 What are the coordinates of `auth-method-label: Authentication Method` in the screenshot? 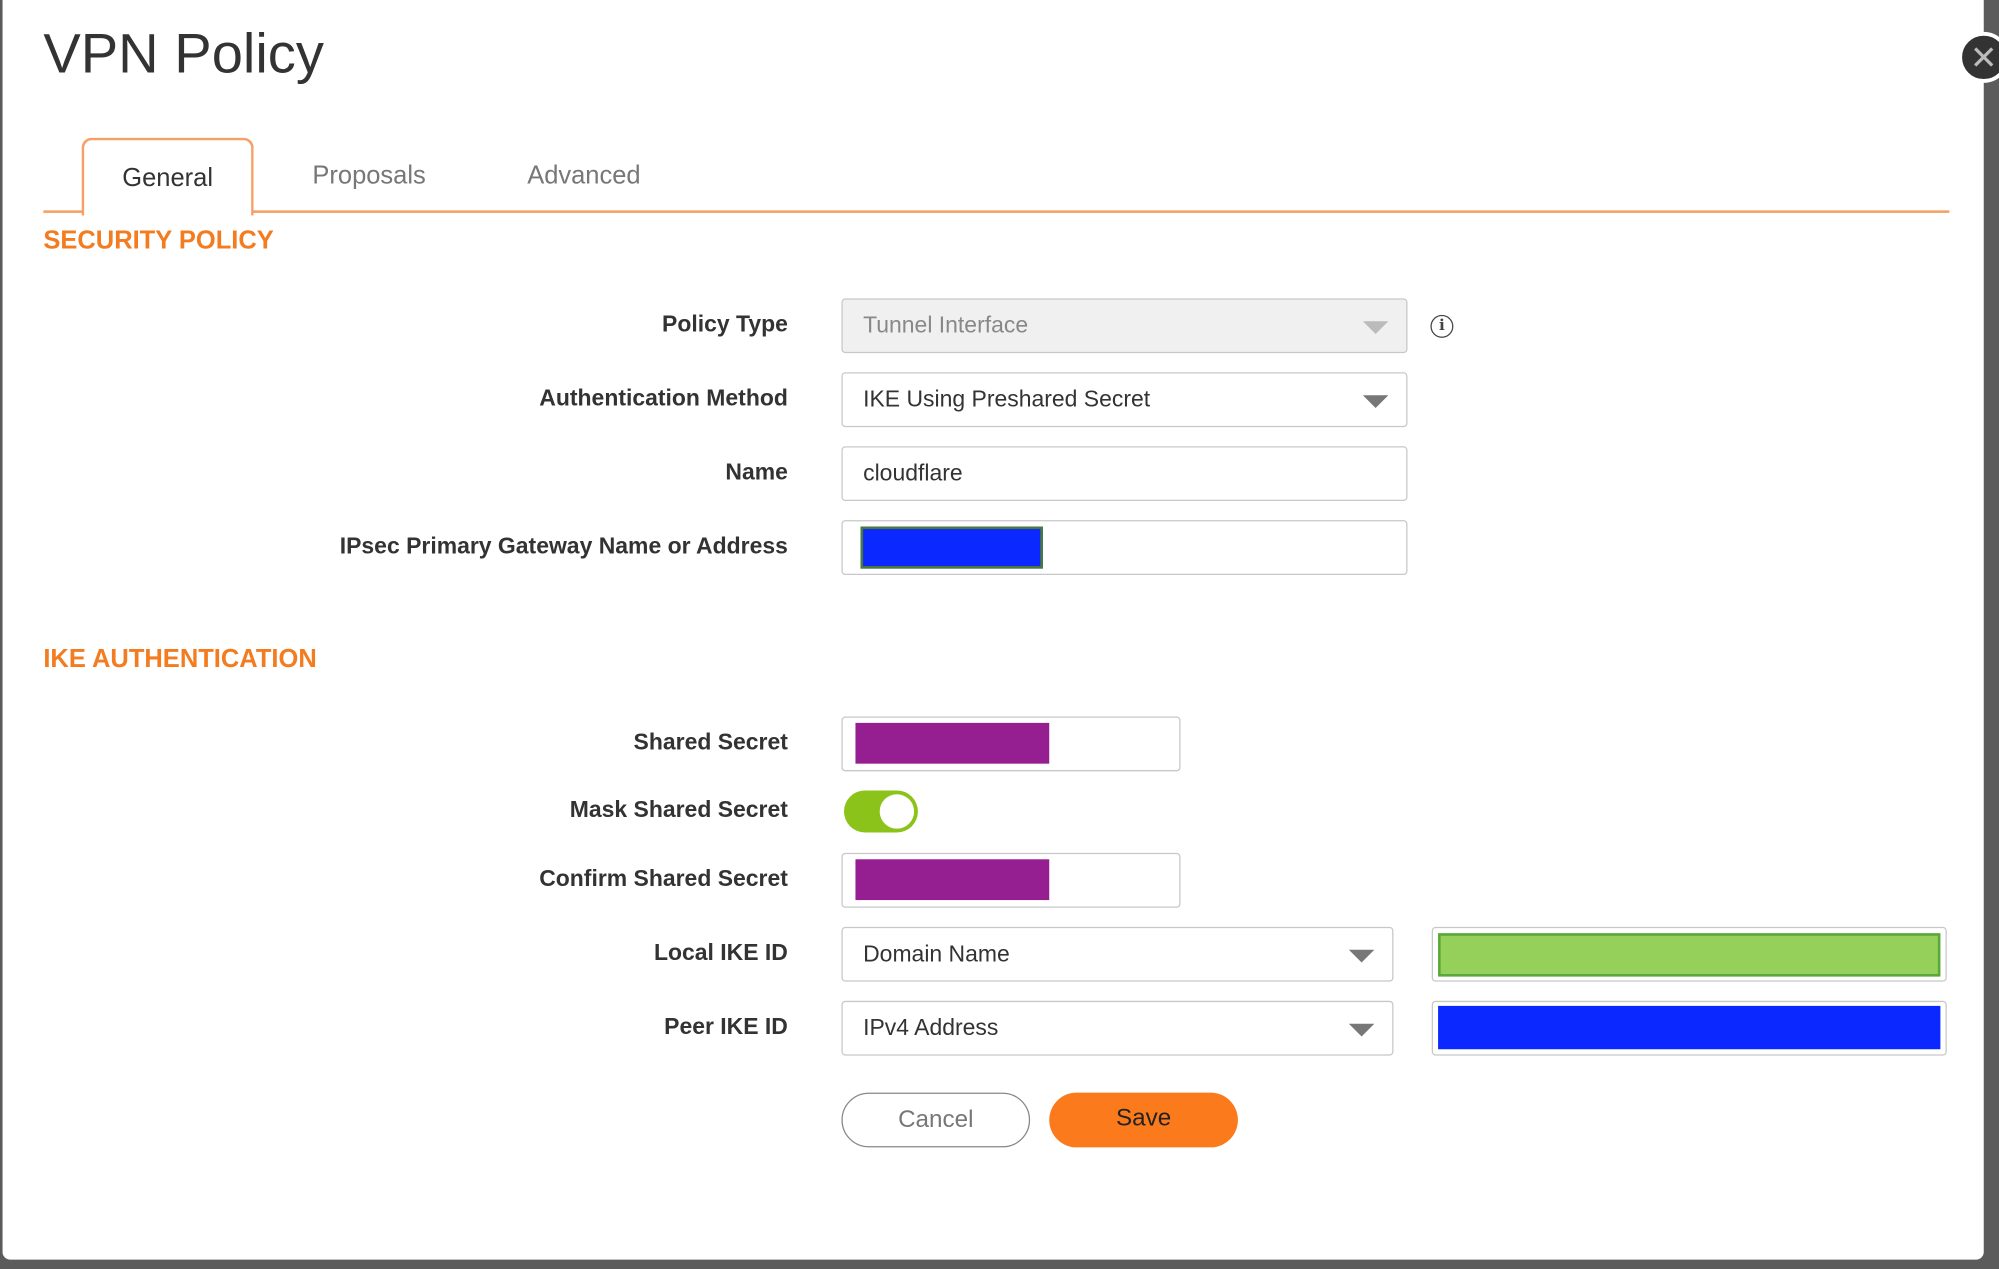 It's located at (663, 398).